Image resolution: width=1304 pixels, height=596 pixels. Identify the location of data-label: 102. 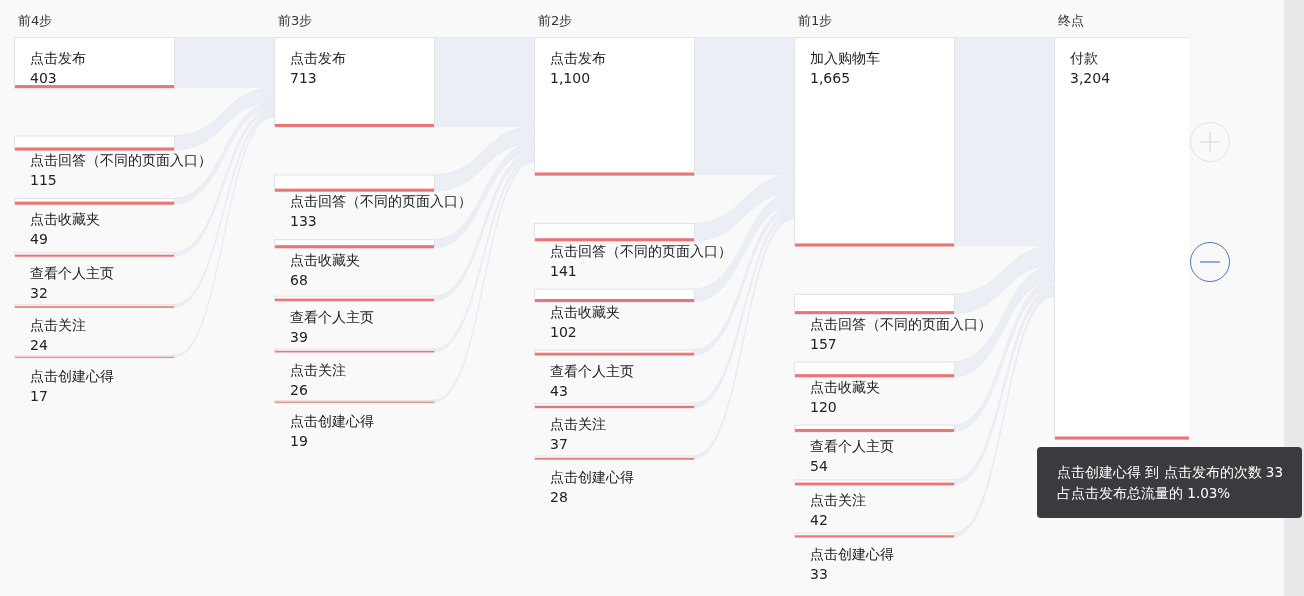
(563, 331).